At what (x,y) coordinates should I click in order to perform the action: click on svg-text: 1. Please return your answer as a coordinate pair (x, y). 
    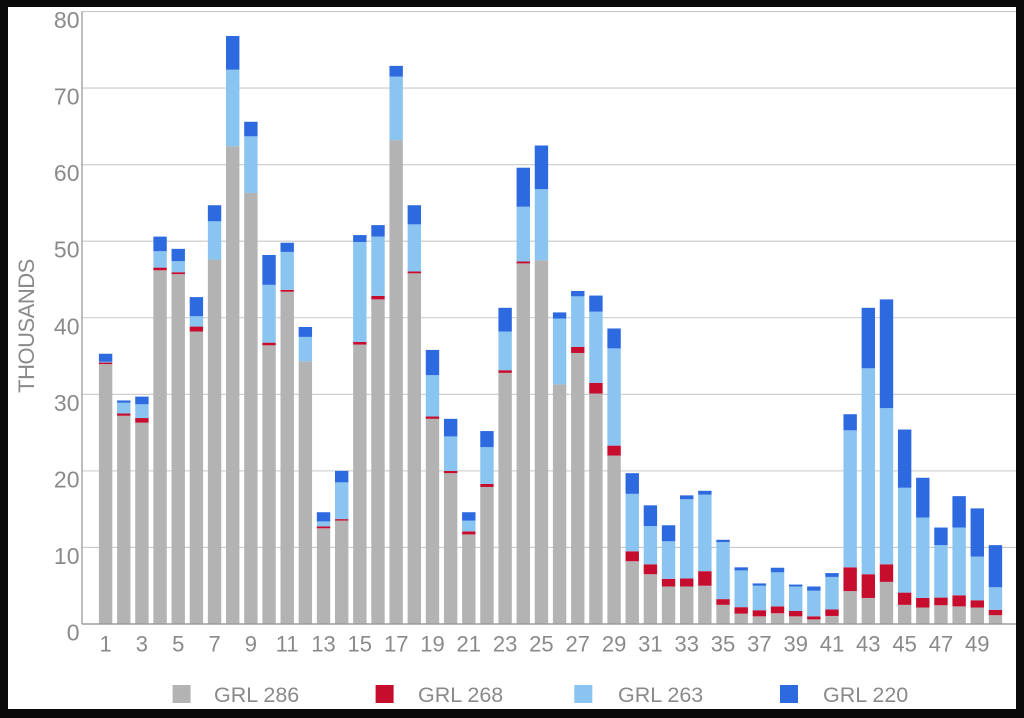
    Looking at the image, I should click on (105, 644).